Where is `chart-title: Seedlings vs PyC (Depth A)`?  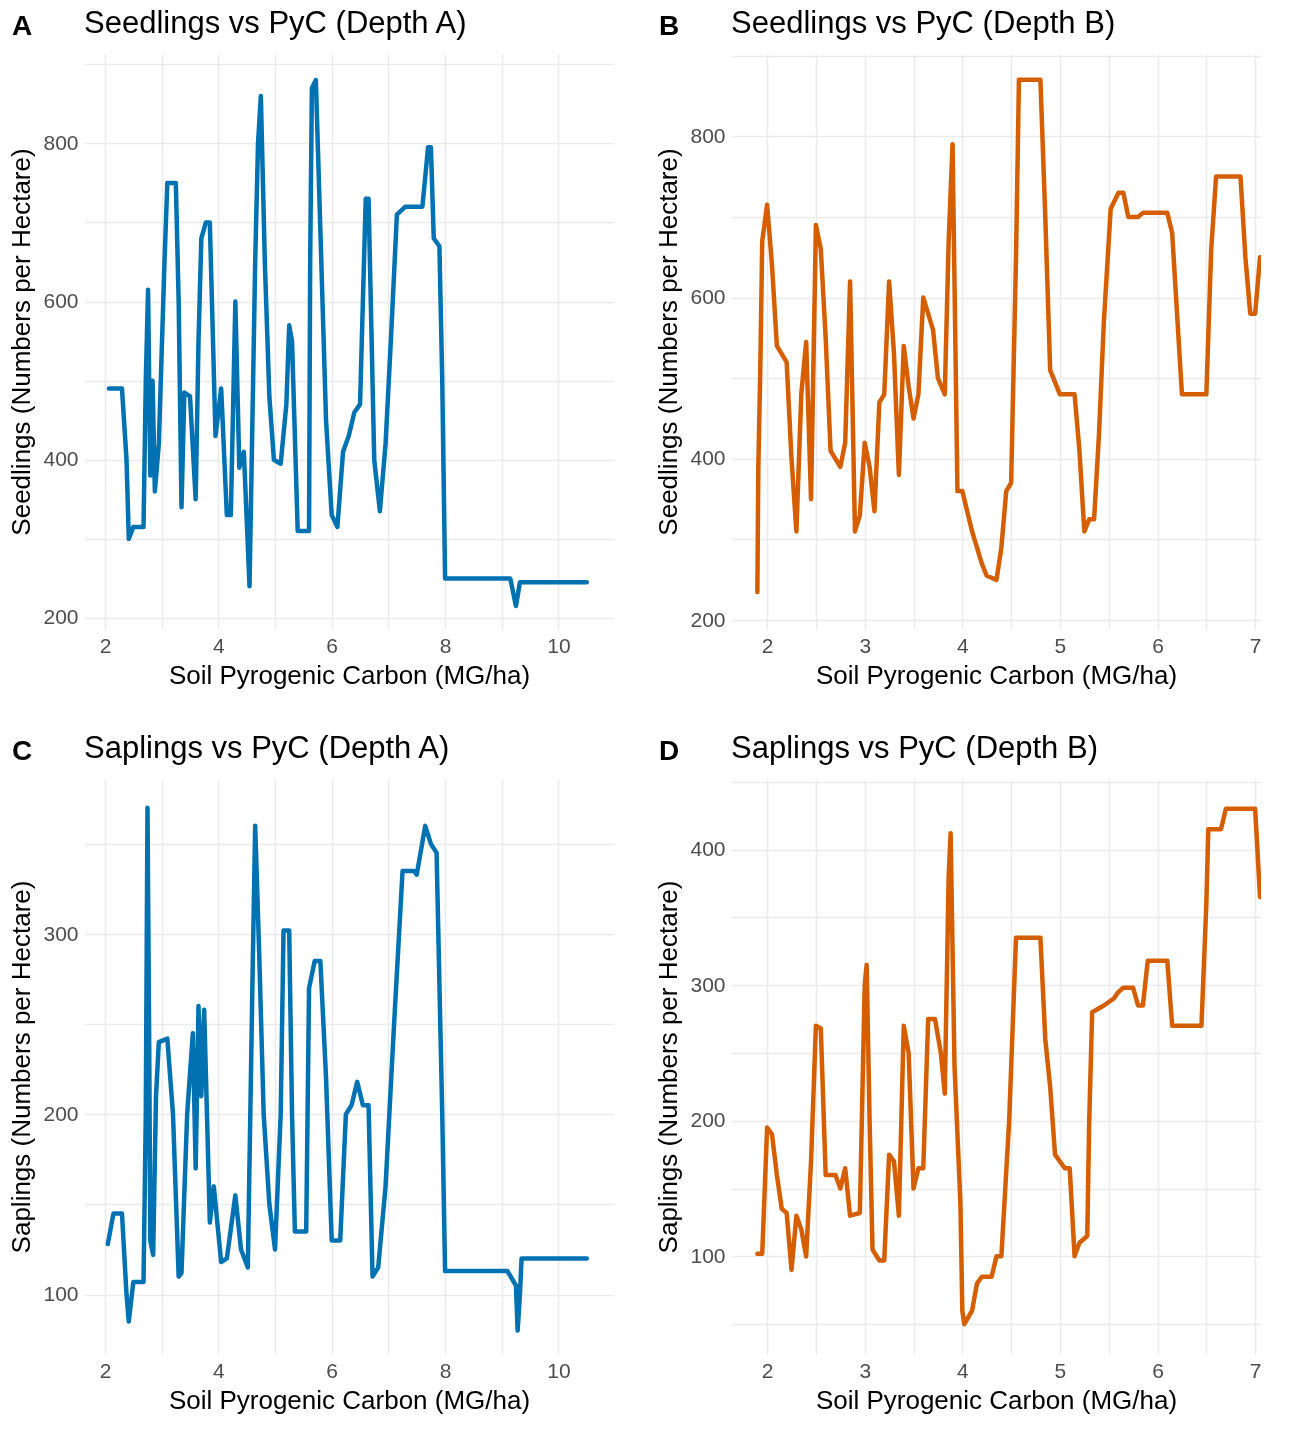
chart-title: Seedlings vs PyC (Depth A) is located at coordinates (275, 22).